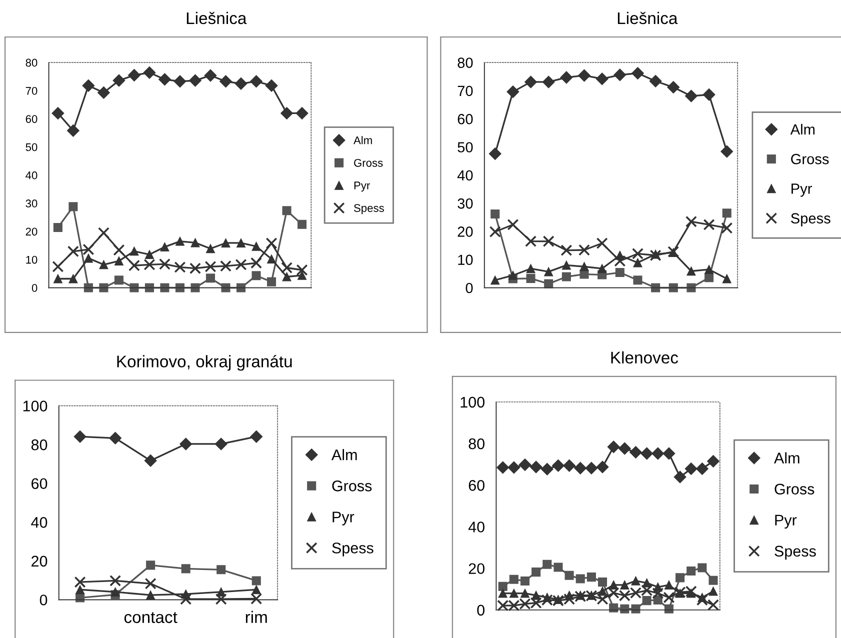 Image resolution: width=841 pixels, height=638 pixels. What do you see at coordinates (204, 362) in the screenshot?
I see `chart-title: Korimovo, okraj granátu` at bounding box center [204, 362].